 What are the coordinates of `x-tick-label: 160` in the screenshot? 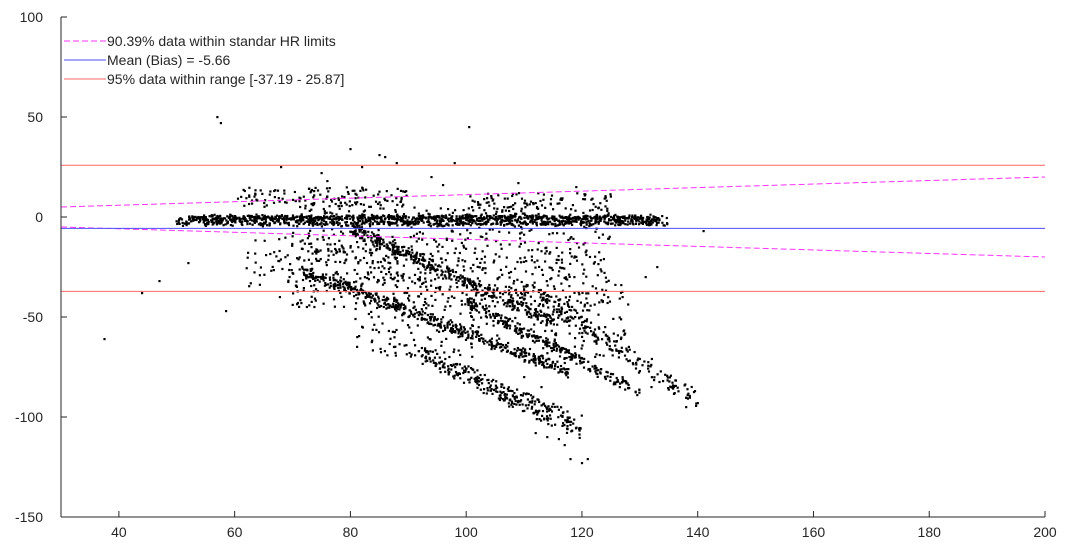 It's located at (814, 532).